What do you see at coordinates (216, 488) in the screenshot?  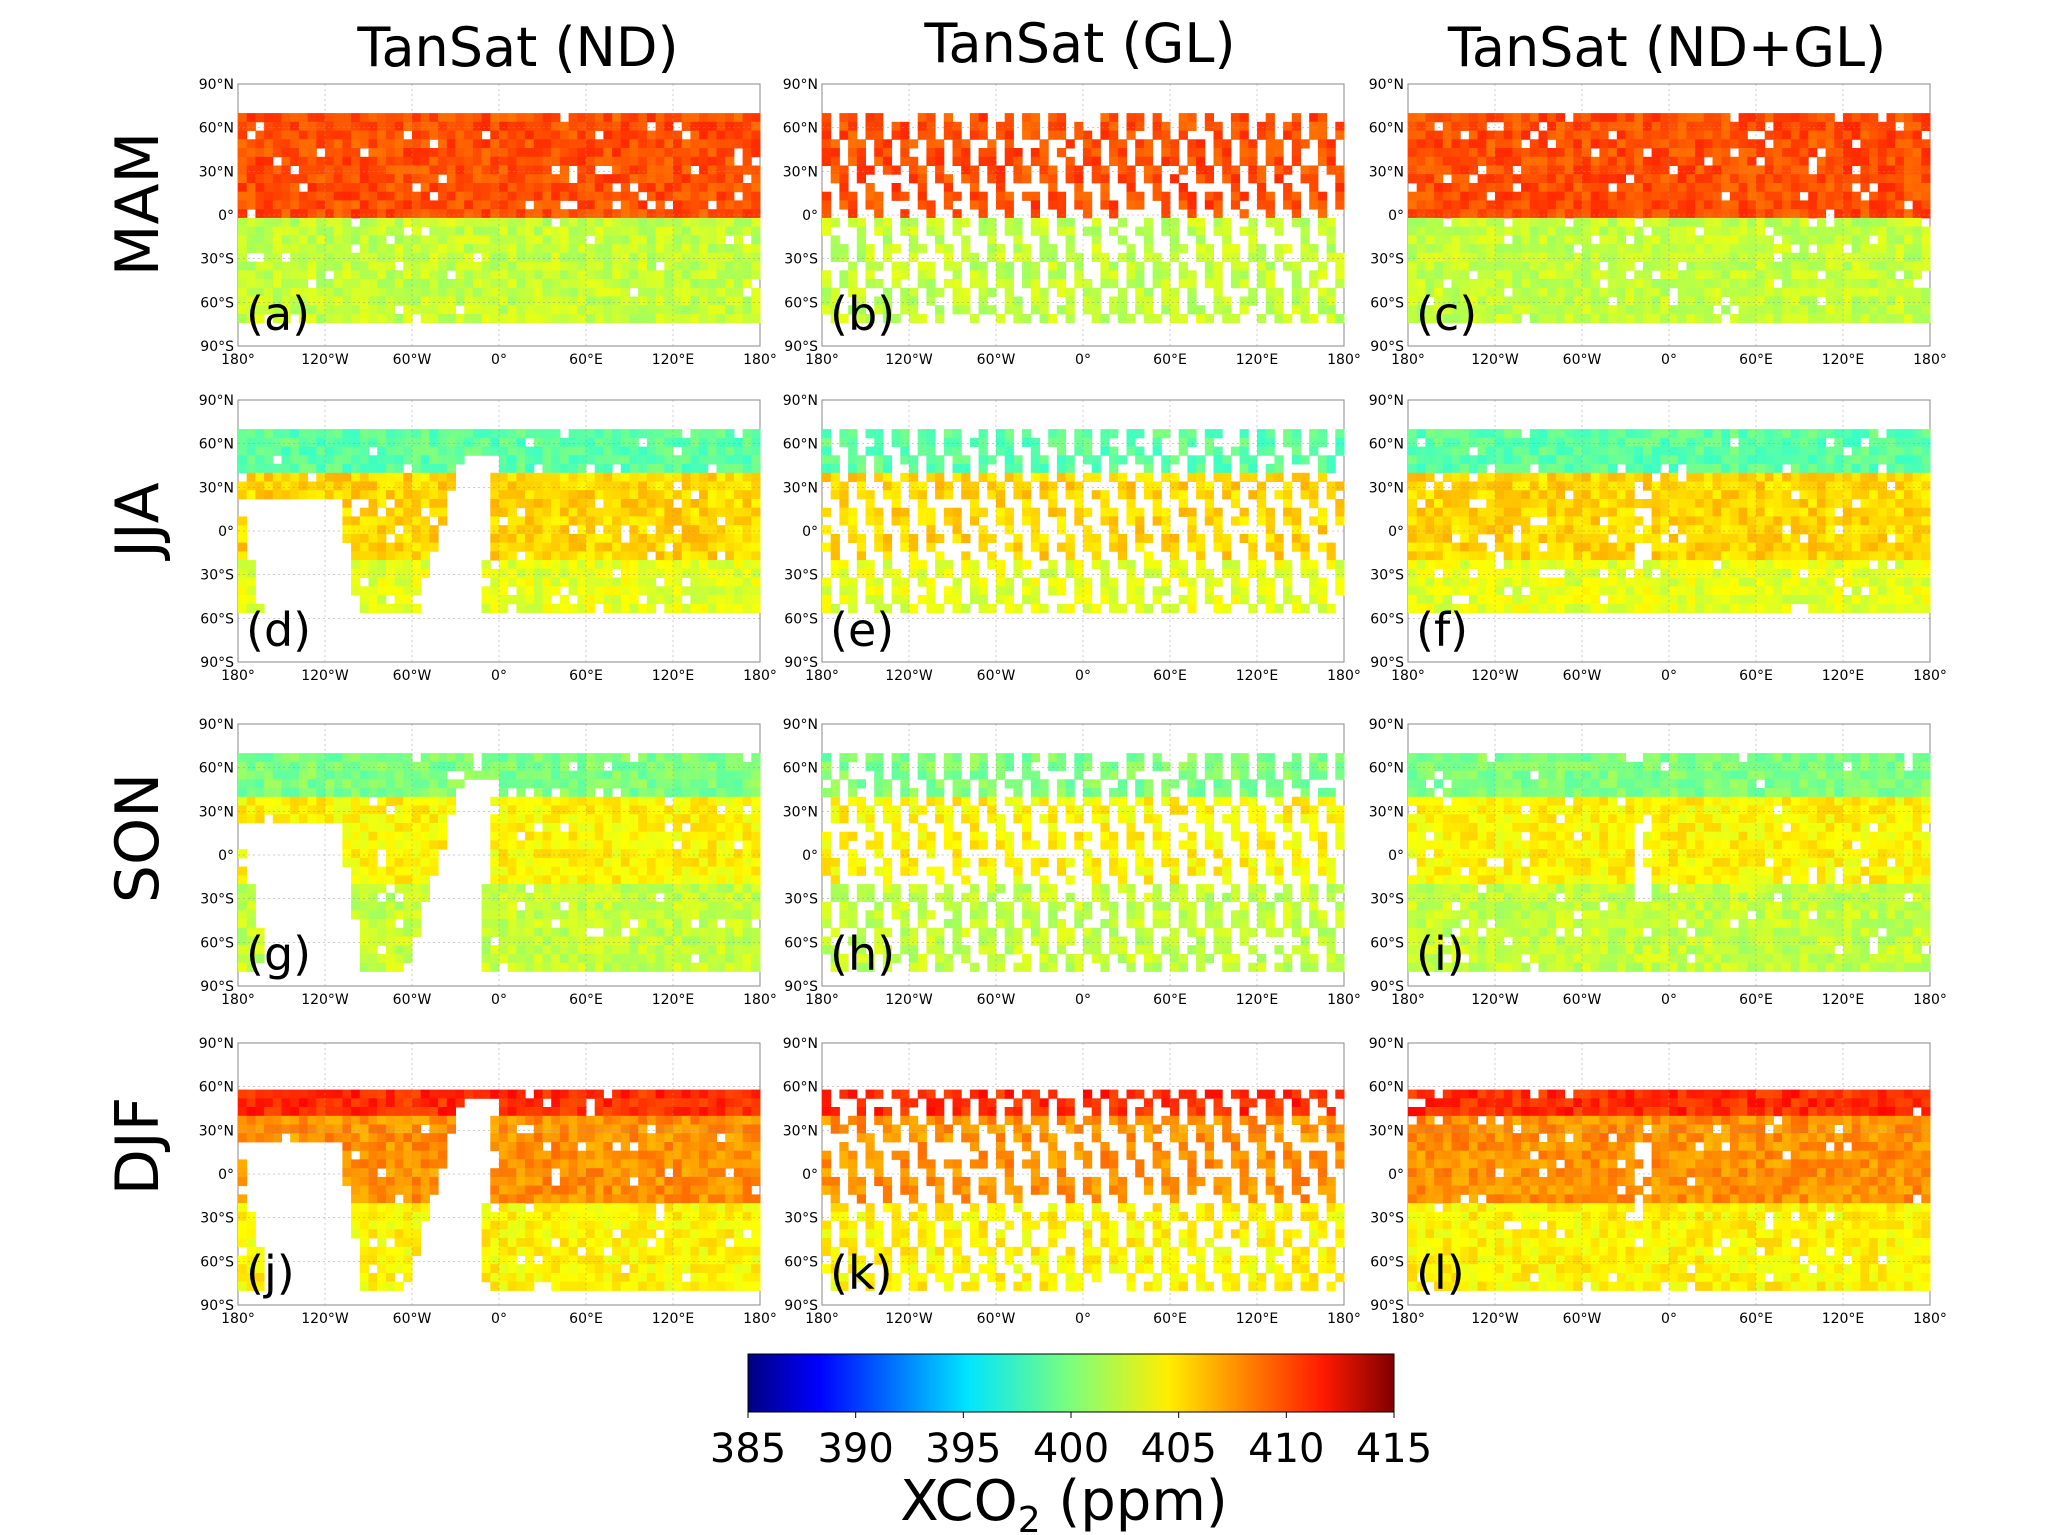 I see `y-tick-label: 30°N` at bounding box center [216, 488].